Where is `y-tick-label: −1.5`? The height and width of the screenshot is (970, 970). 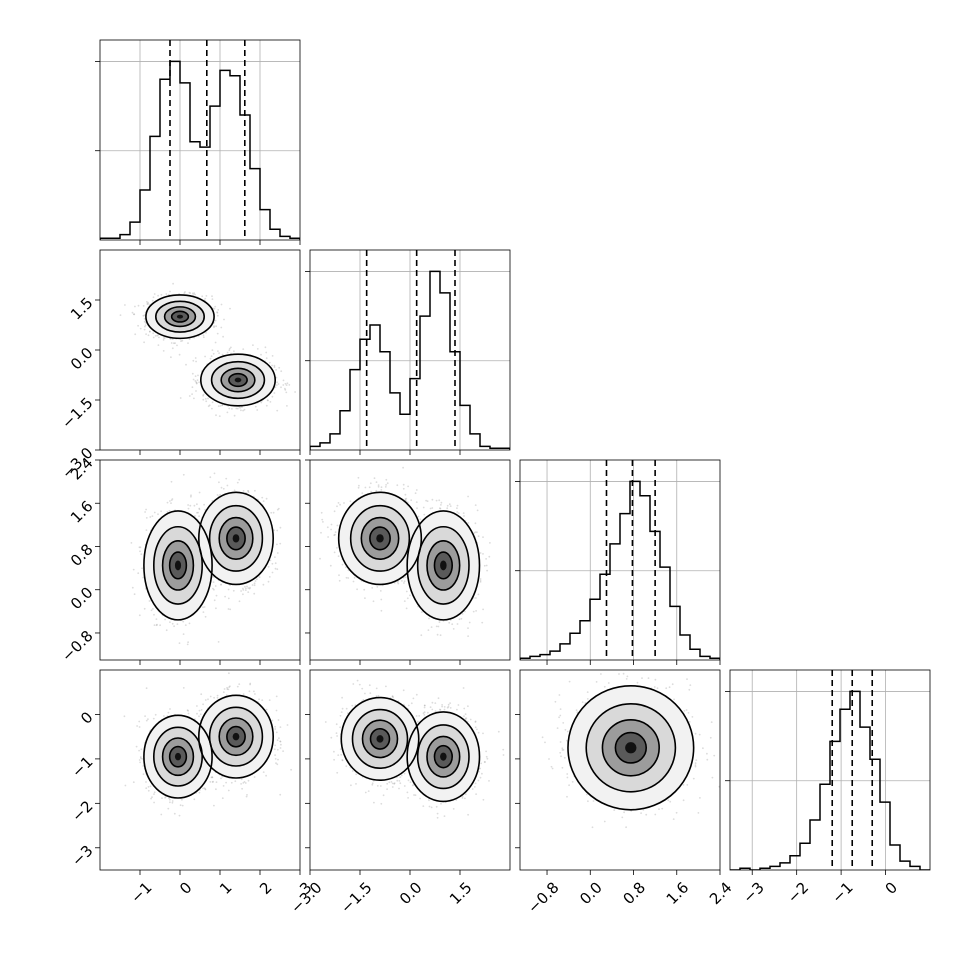
y-tick-label: −1.5 is located at coordinates (77, 413).